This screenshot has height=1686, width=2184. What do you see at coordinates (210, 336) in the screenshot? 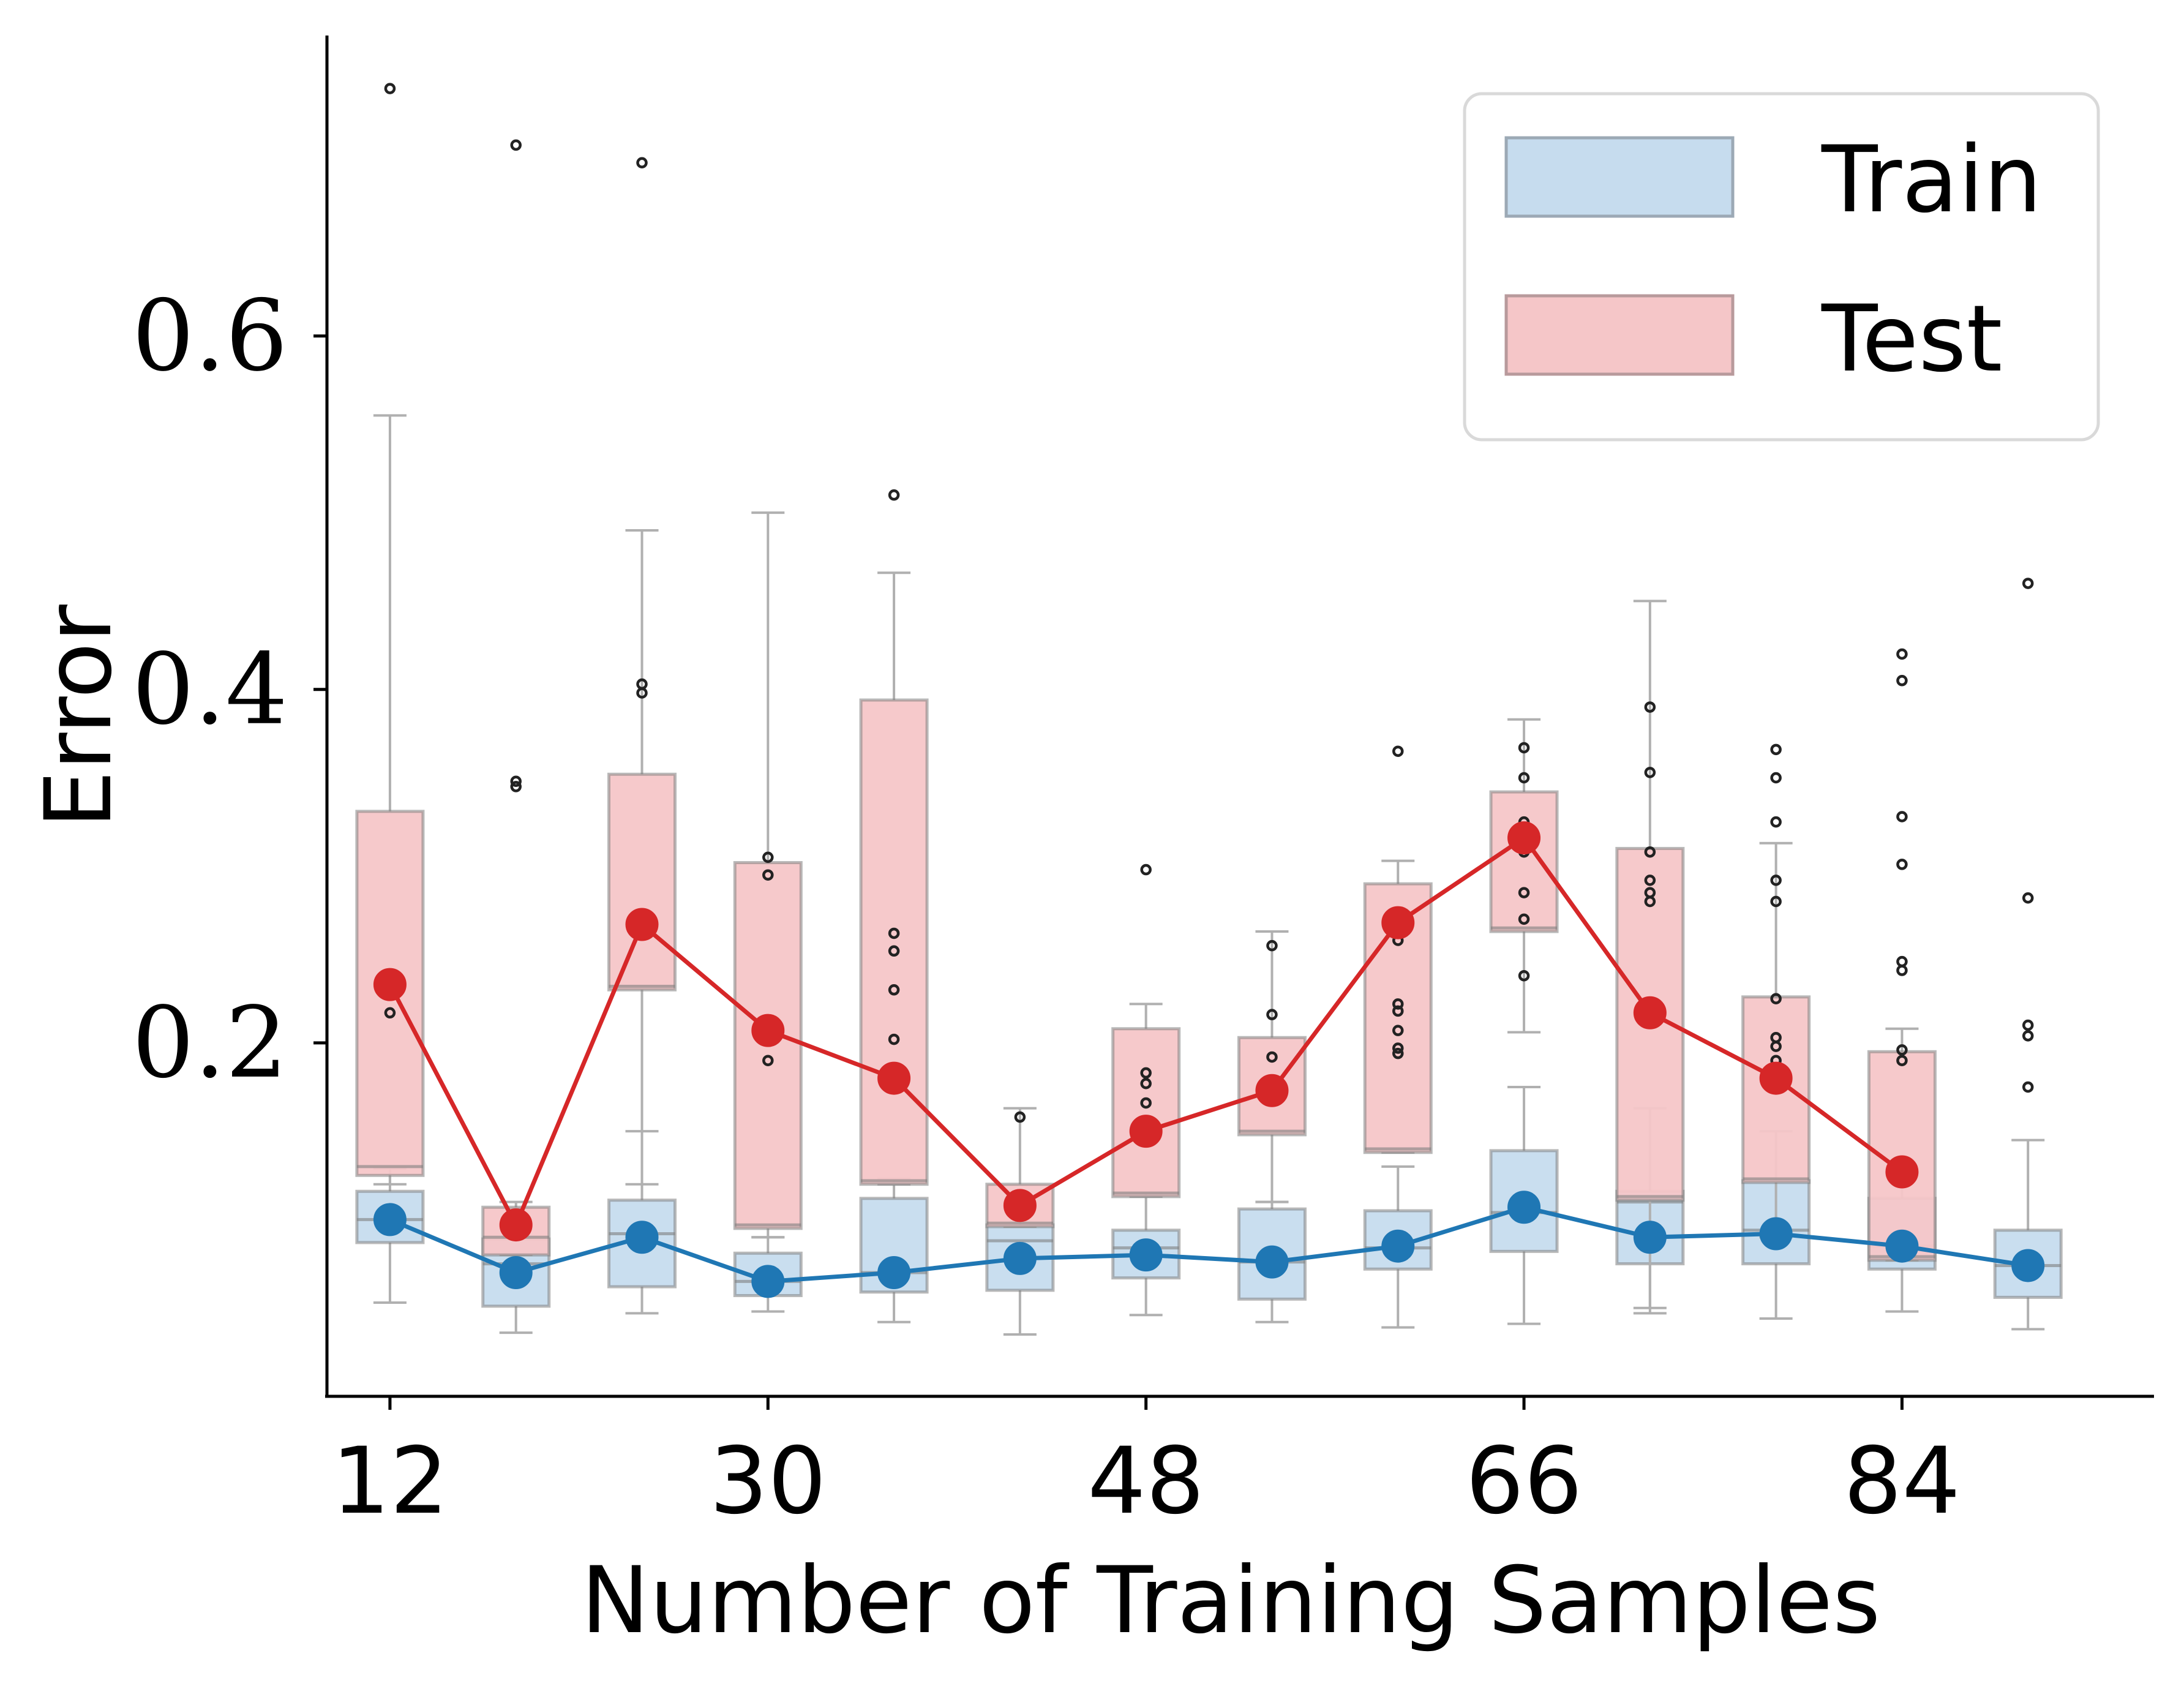
I see `y-tick-label-0.6: 0.6` at bounding box center [210, 336].